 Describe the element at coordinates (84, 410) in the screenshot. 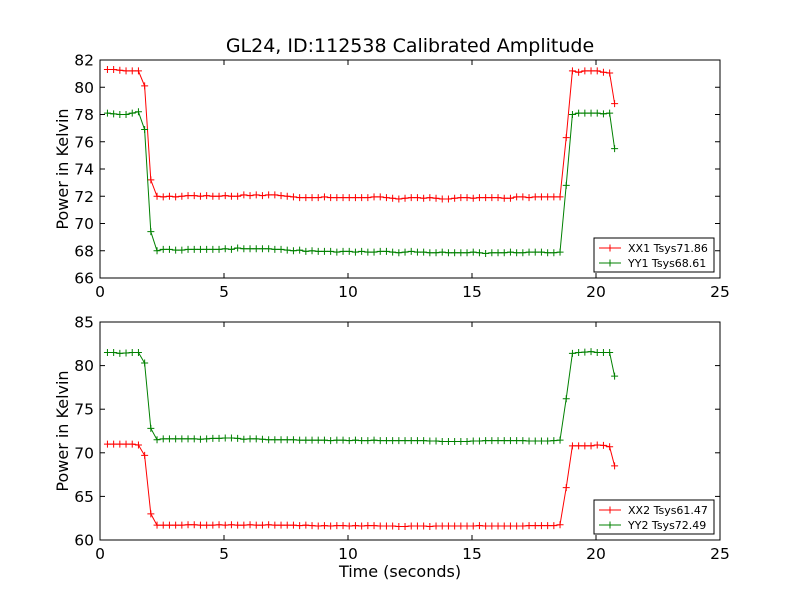

I see `y-tick-label: 75` at that location.